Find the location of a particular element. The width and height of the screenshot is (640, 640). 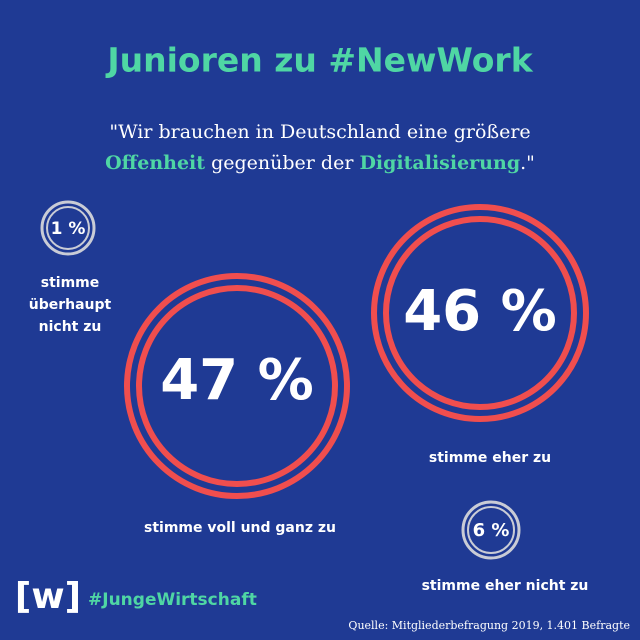

percent: 1 % is located at coordinates (68, 229).